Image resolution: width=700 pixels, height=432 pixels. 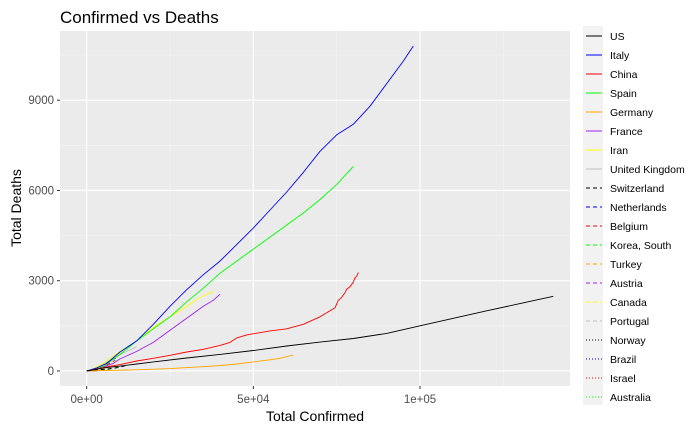 I want to click on legend-item-australia: Australia, so click(x=618, y=398).